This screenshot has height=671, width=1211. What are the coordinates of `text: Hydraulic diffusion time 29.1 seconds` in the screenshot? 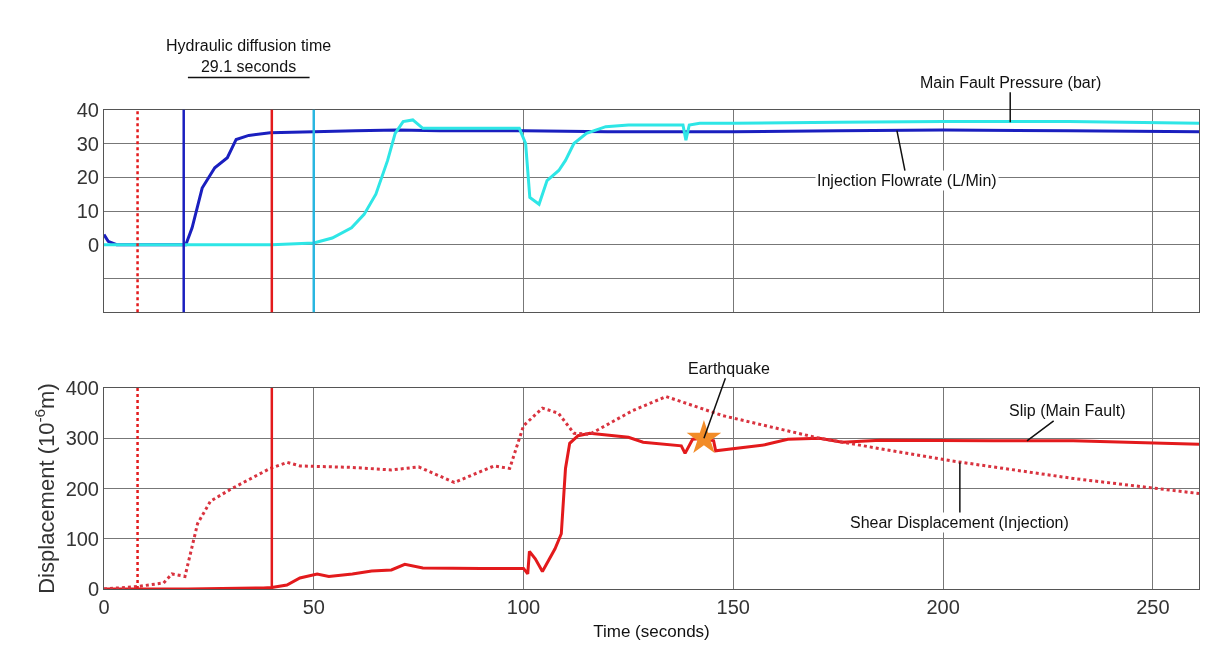 It's located at (249, 56).